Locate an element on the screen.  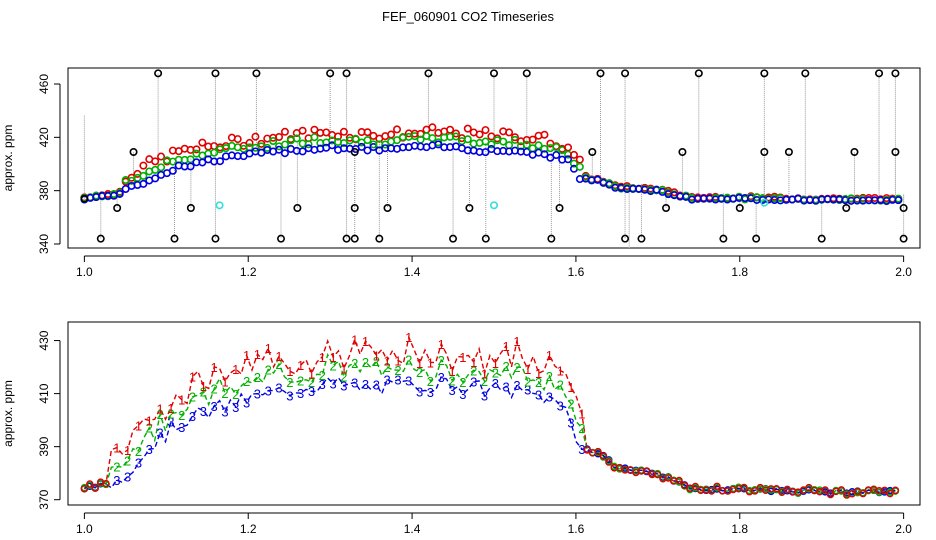
x-tick-label: 1.2 is located at coordinates (248, 272).